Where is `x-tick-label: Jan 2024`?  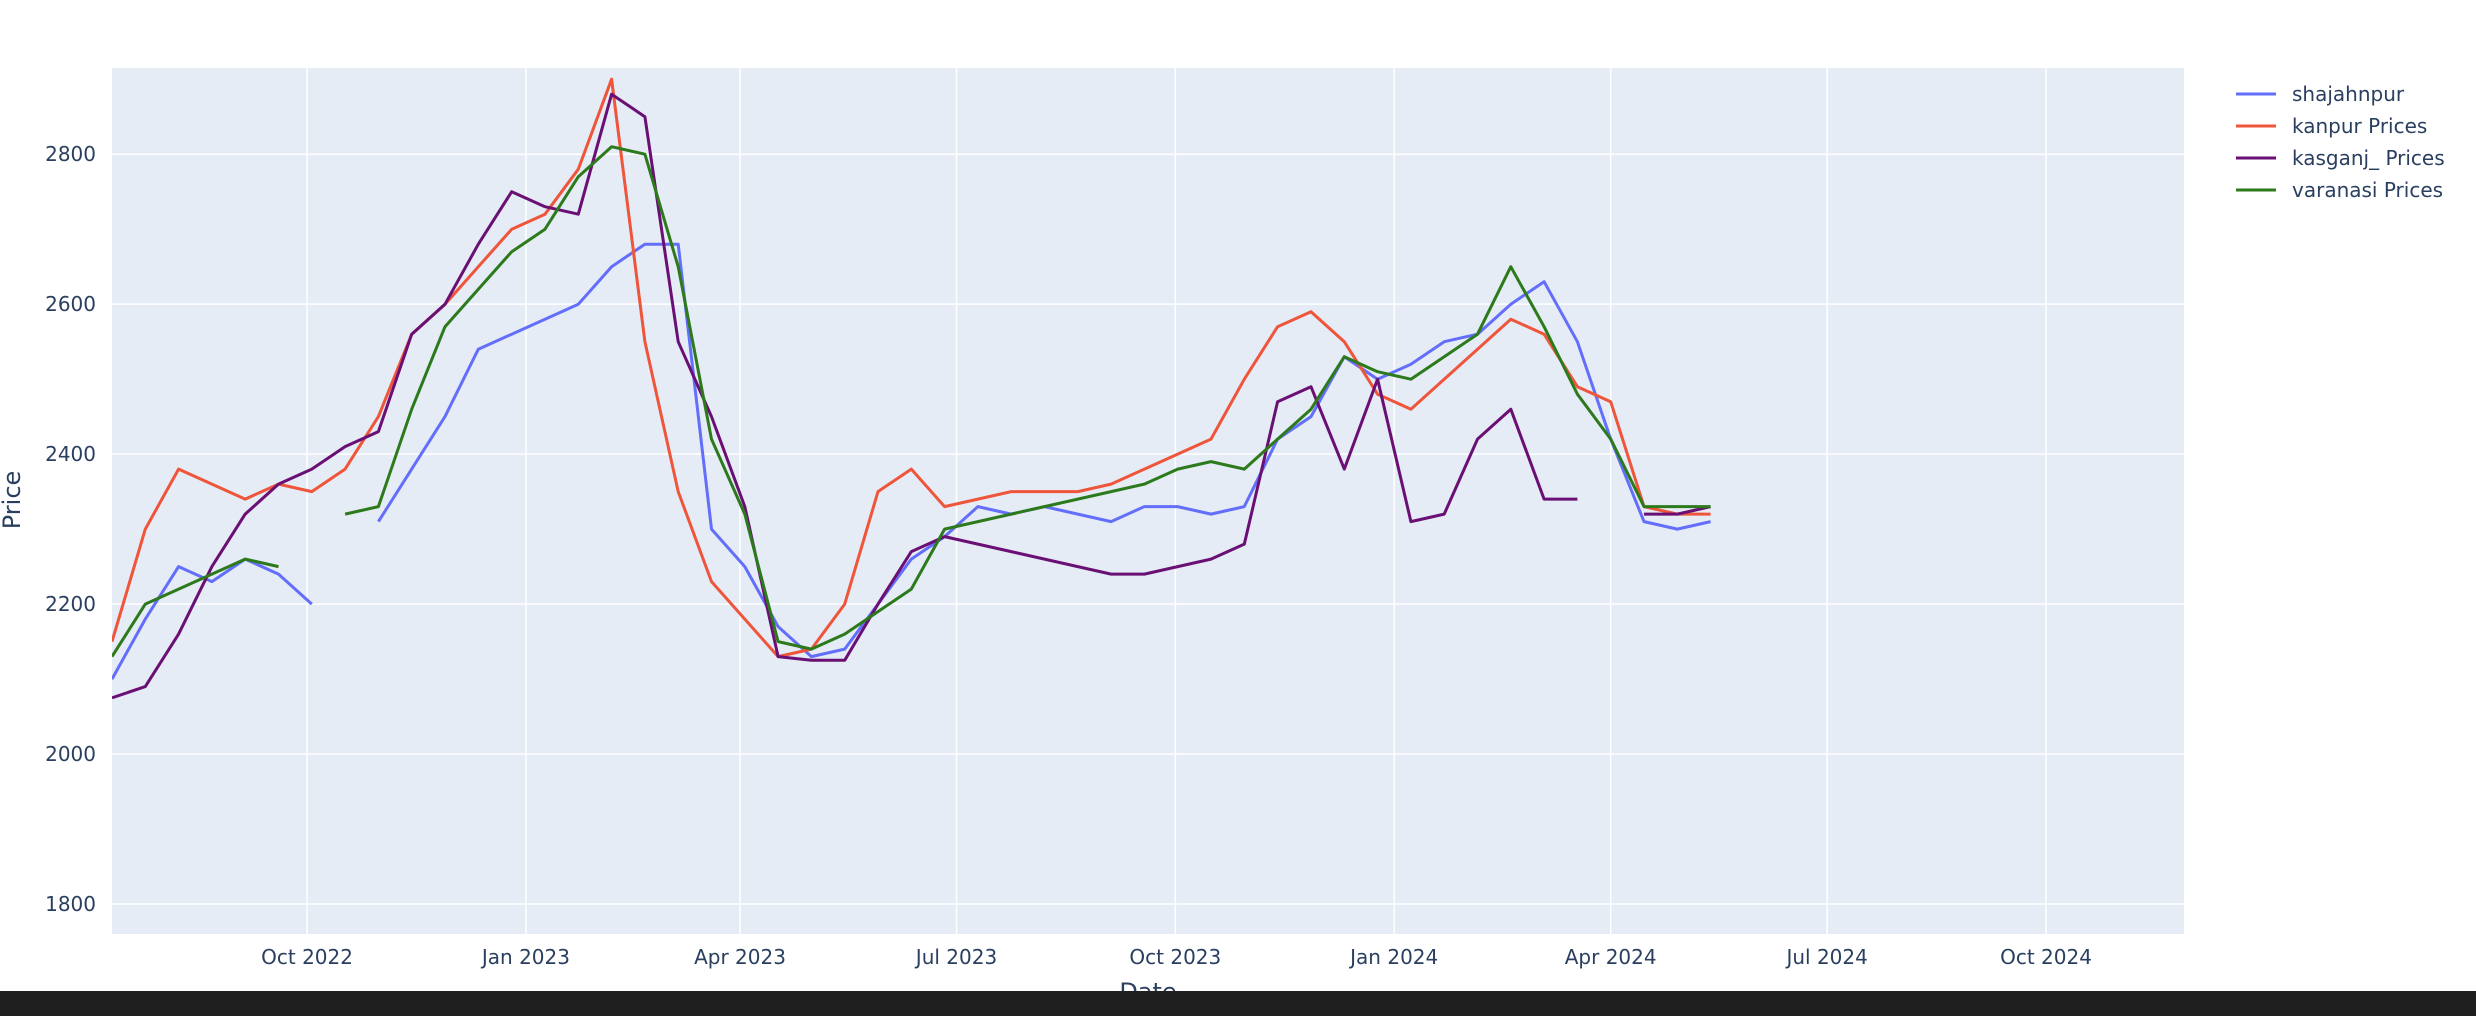 x-tick-label: Jan 2024 is located at coordinates (1393, 957).